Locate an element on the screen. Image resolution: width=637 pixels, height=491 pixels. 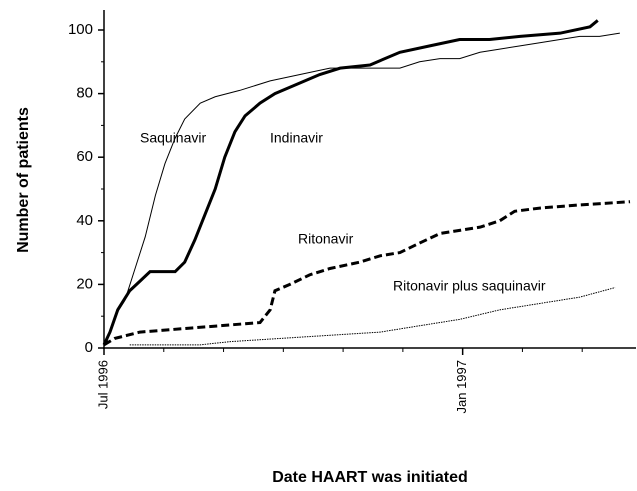
y-tick-label: 80 is located at coordinates (84, 93).